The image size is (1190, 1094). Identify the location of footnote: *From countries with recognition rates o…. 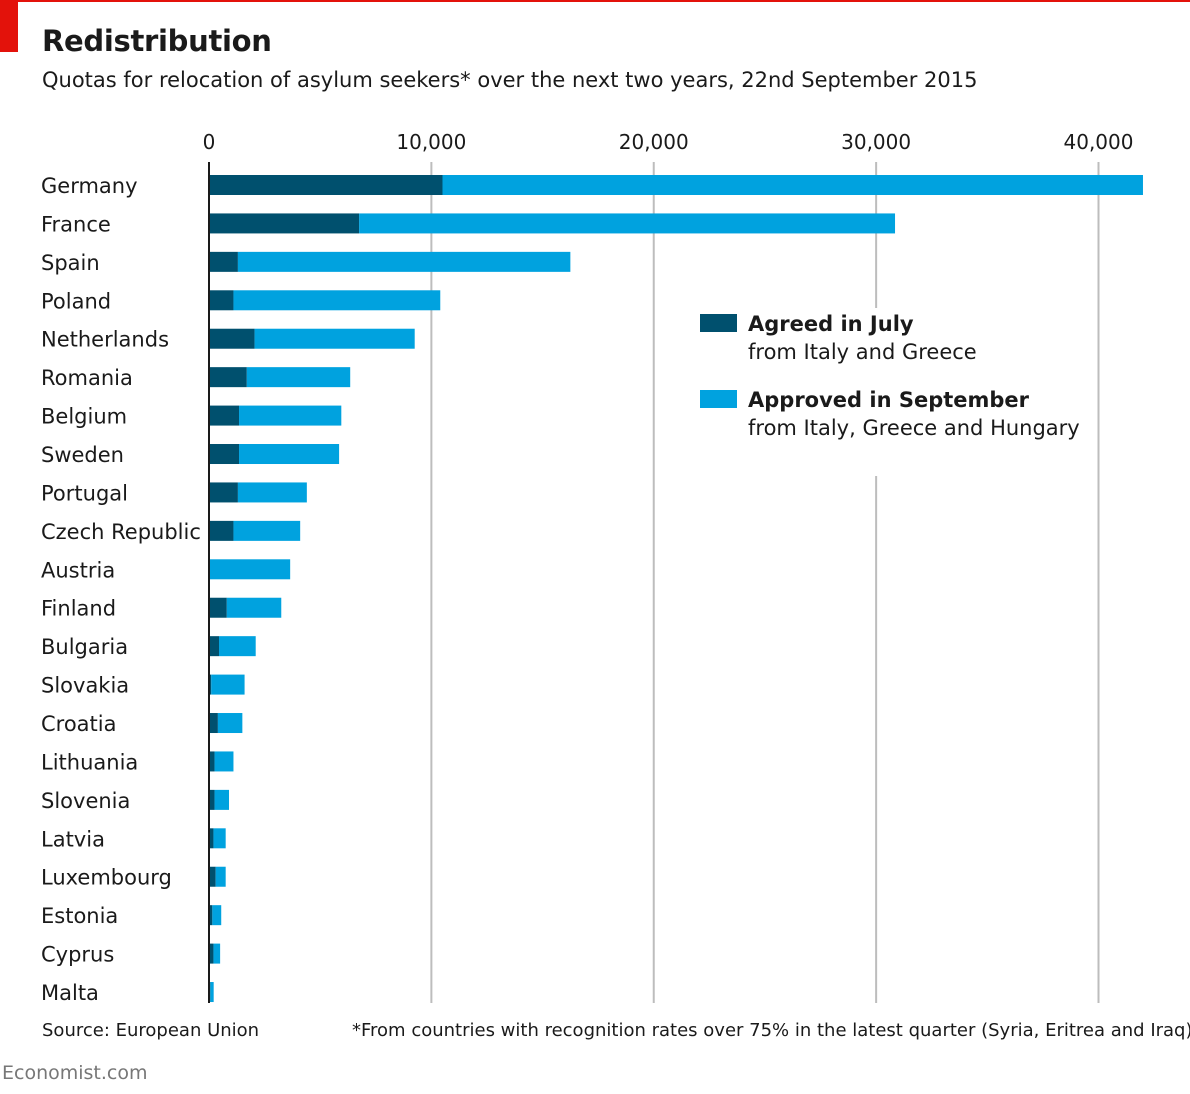
(771, 1030).